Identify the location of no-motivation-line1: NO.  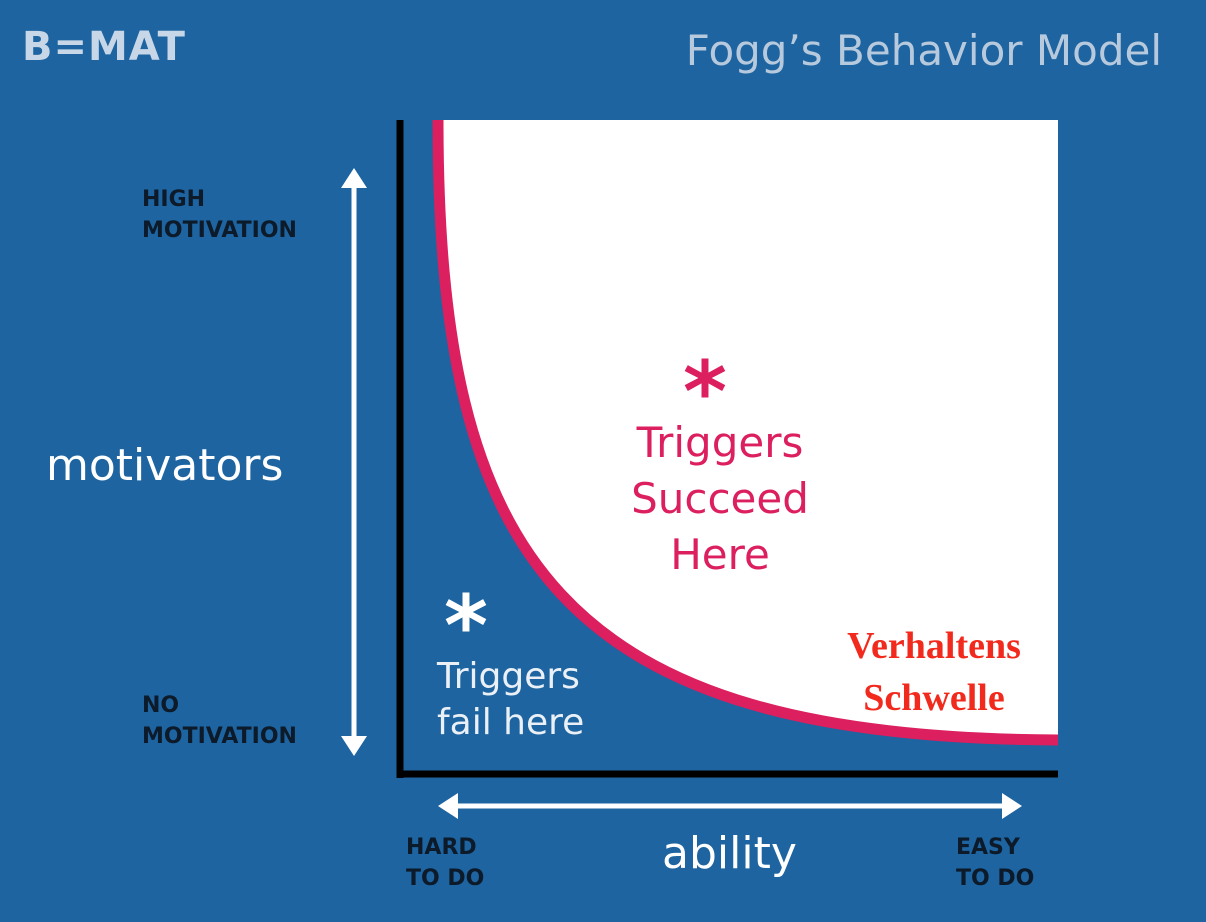
(161, 705).